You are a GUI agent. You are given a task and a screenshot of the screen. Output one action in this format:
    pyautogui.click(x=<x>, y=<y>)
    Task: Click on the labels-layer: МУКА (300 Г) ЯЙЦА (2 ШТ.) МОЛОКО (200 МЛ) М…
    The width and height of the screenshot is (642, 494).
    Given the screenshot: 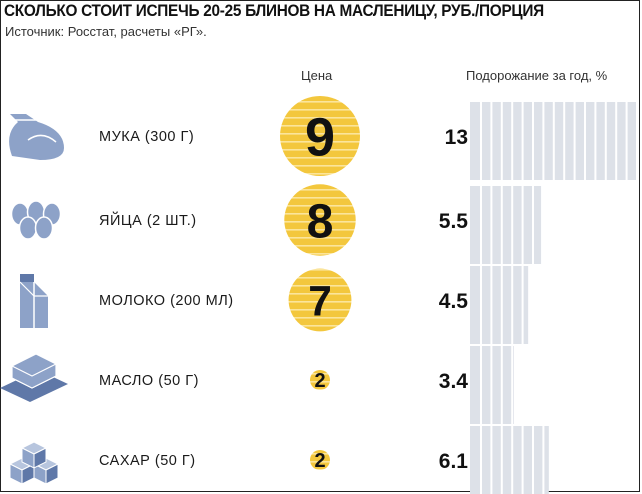 What is the action you would take?
    pyautogui.click(x=166, y=299)
    